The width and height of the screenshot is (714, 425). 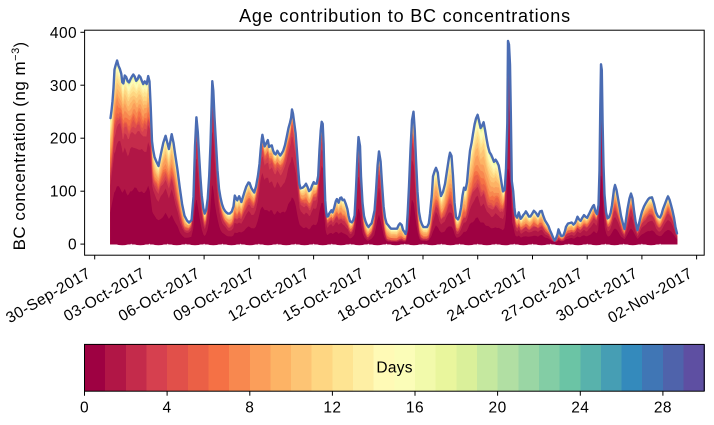 I want to click on svg-text: 200, so click(x=63, y=139).